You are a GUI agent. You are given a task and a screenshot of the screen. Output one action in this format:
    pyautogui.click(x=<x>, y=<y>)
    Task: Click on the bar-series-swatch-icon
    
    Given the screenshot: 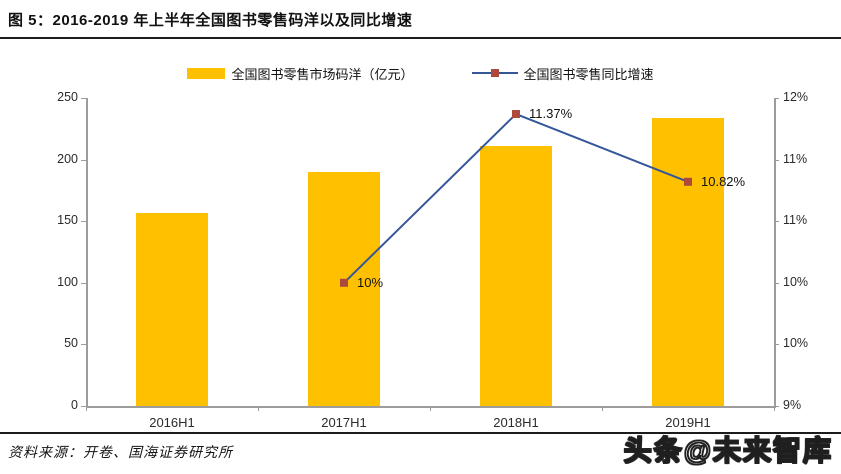 What is the action you would take?
    pyautogui.click(x=206, y=73)
    